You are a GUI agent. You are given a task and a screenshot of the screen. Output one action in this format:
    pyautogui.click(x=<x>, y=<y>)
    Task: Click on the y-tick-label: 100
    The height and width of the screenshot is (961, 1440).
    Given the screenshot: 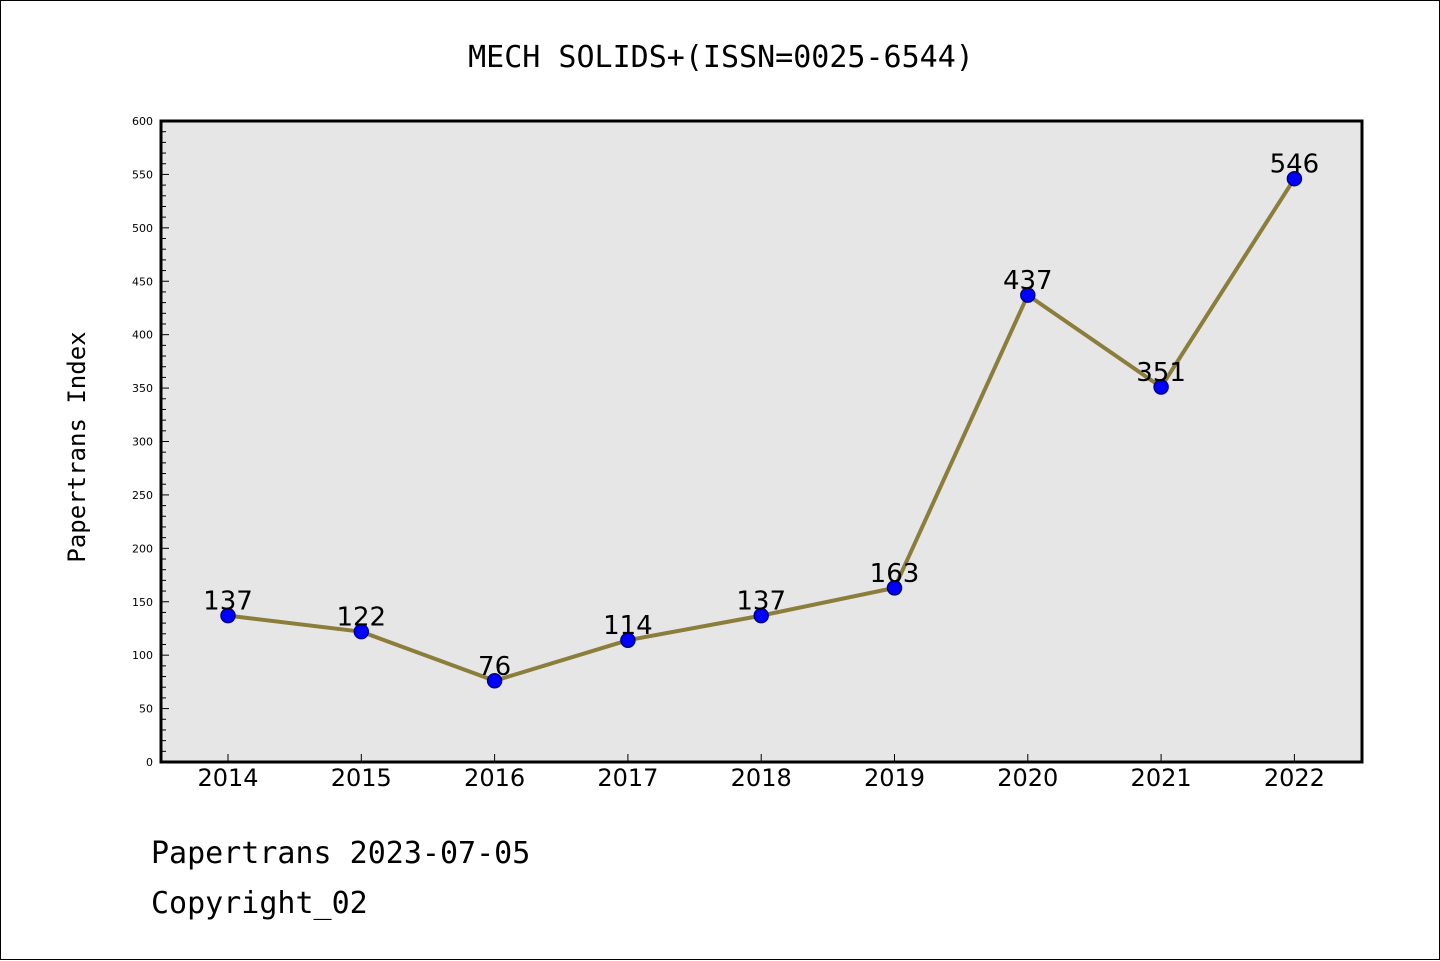 What is the action you would take?
    pyautogui.click(x=142, y=655)
    